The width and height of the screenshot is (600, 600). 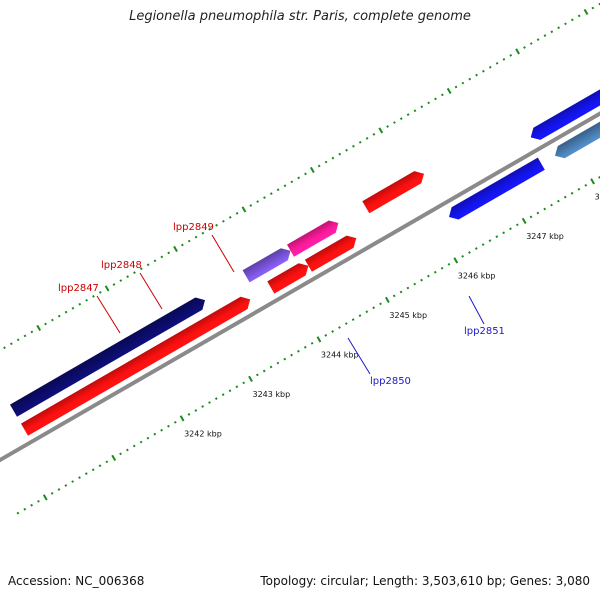 I want to click on gene-label-leader, so click(x=108, y=314).